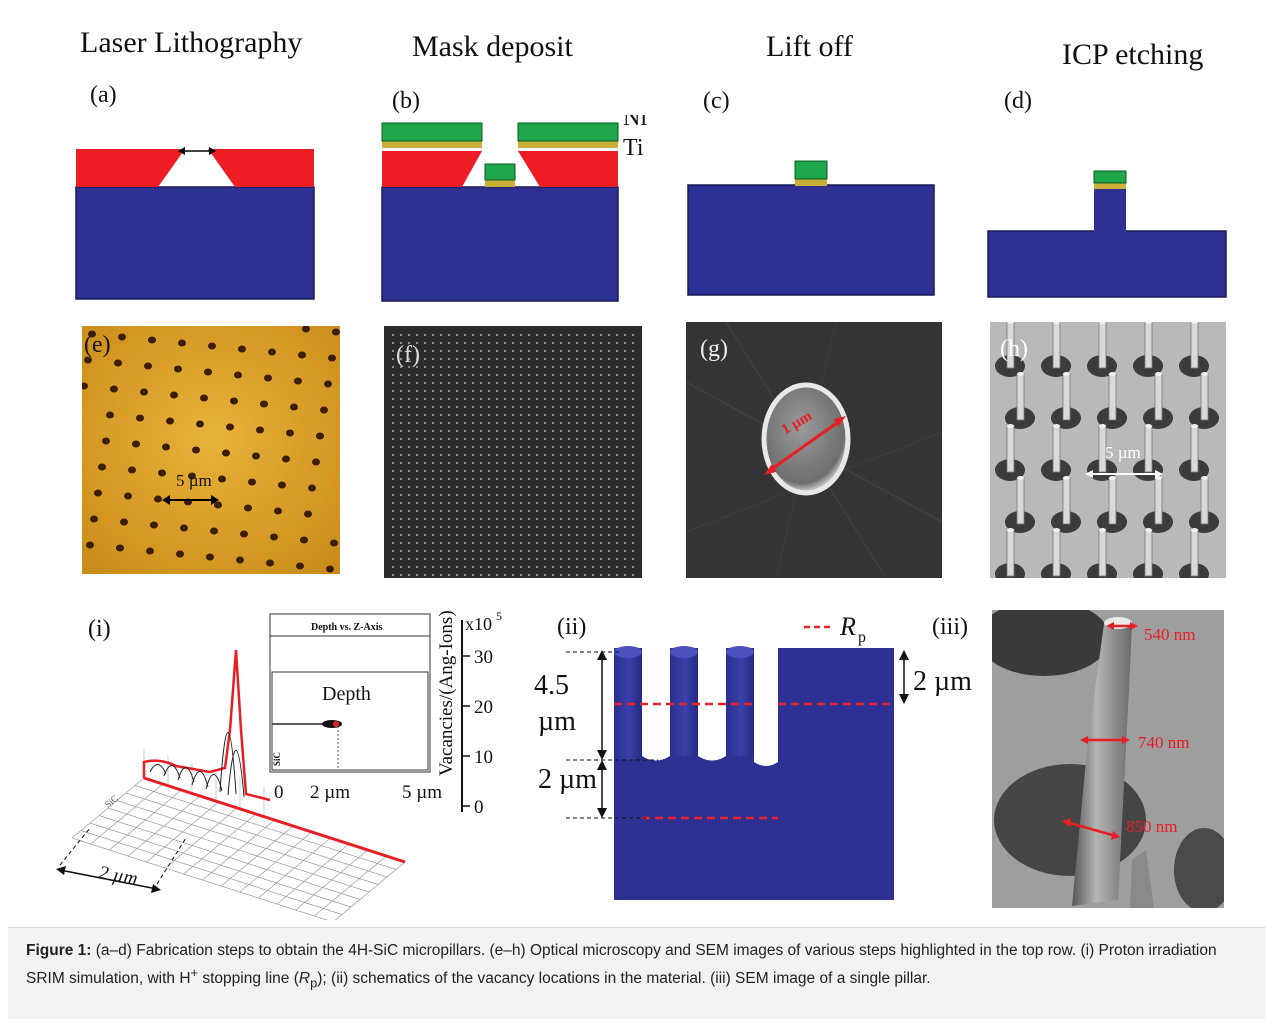  What do you see at coordinates (770, 469) in the screenshot?
I see `arrowhead` at bounding box center [770, 469].